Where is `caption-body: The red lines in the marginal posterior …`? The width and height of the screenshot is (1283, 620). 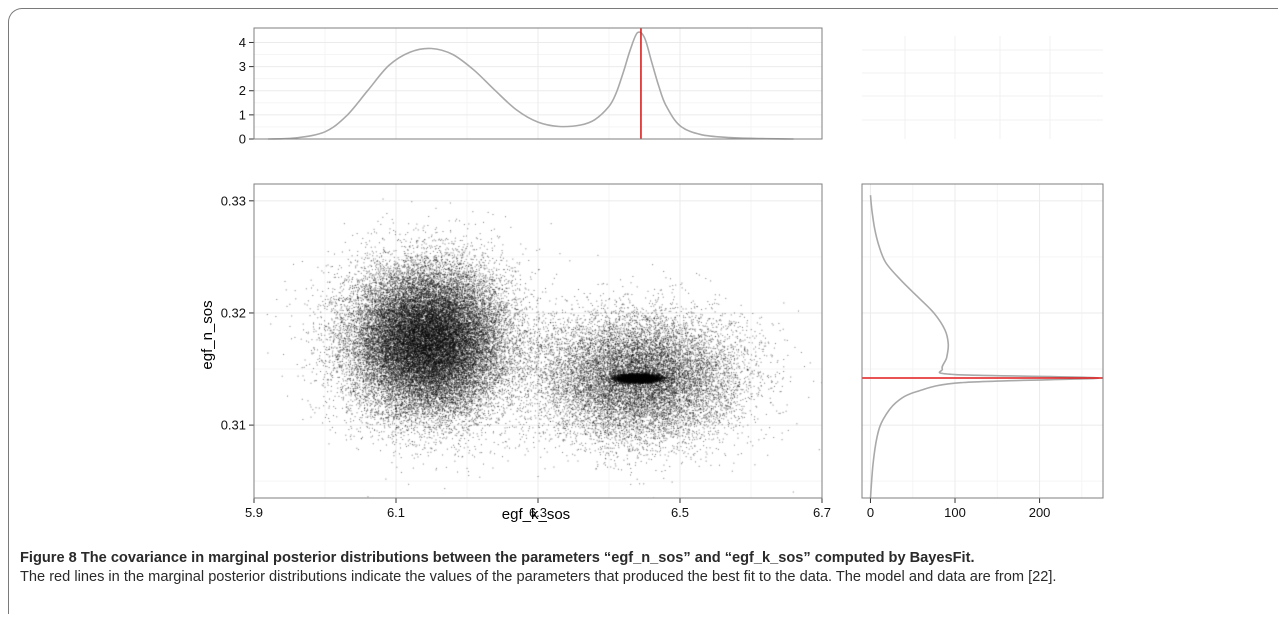
caption-body: The red lines in the marginal posterior … is located at coordinates (538, 577).